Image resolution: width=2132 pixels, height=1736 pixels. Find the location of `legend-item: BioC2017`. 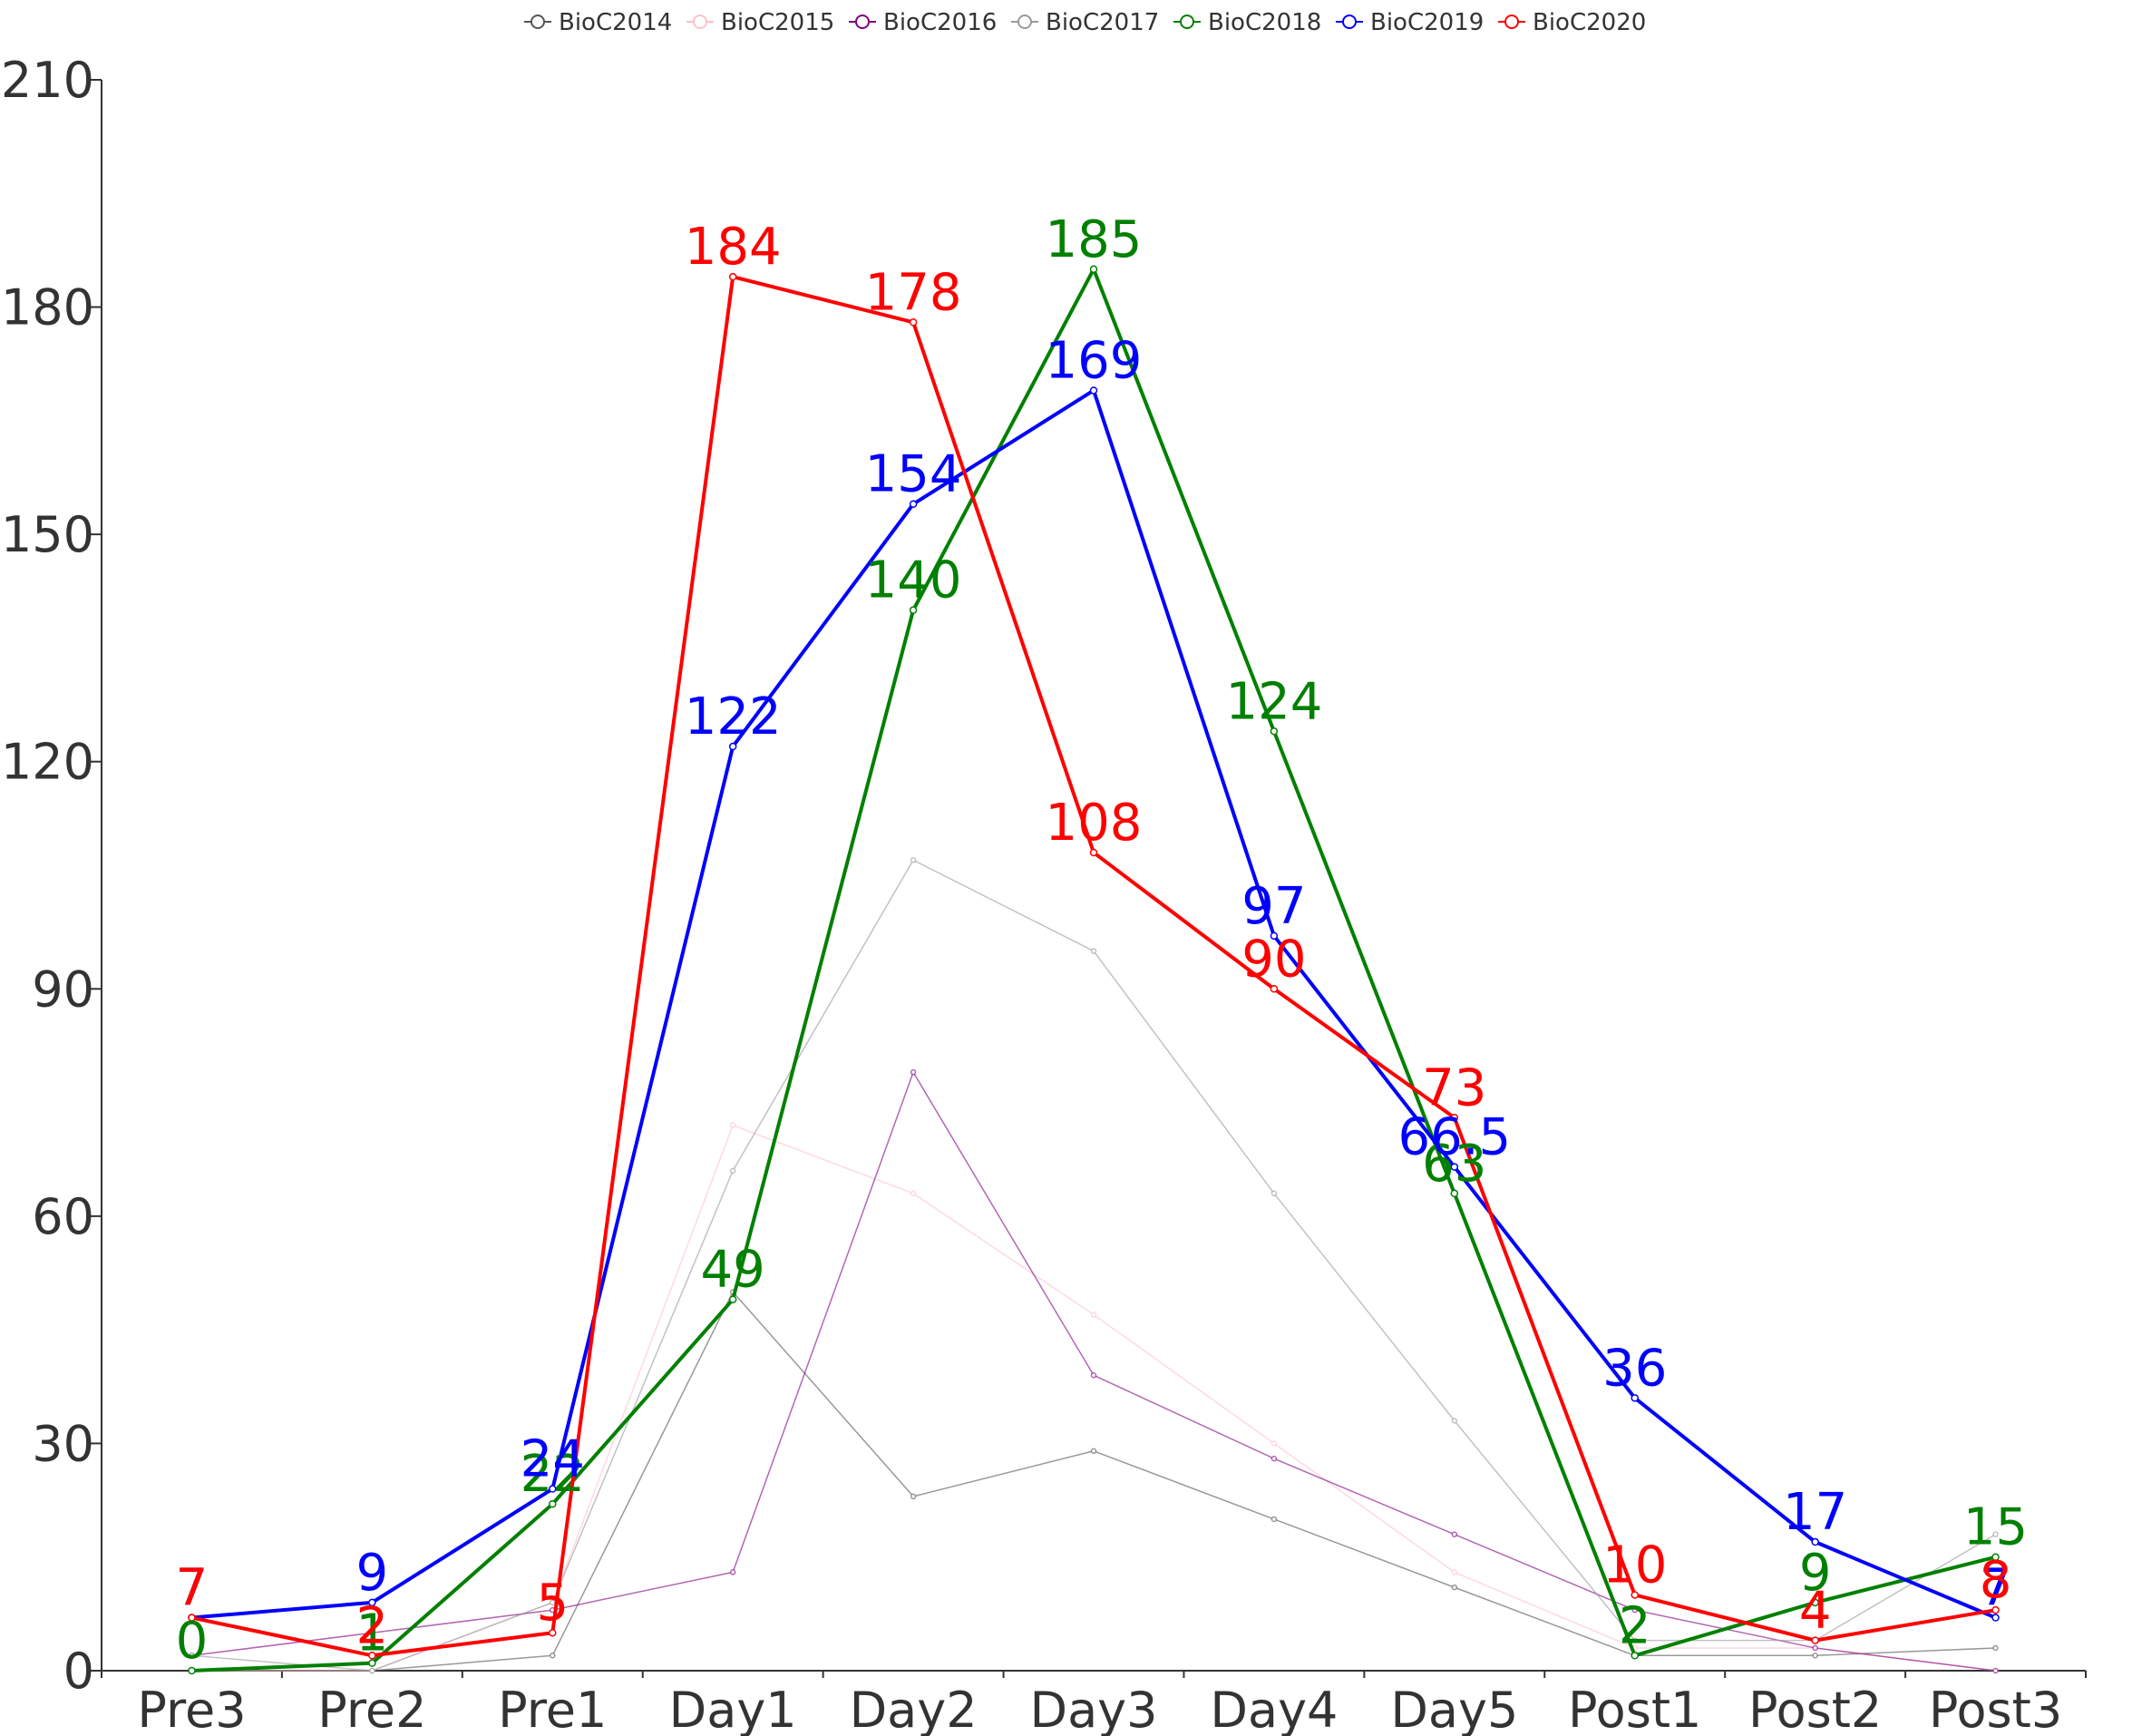

legend-item: BioC2017 is located at coordinates (1085, 22).